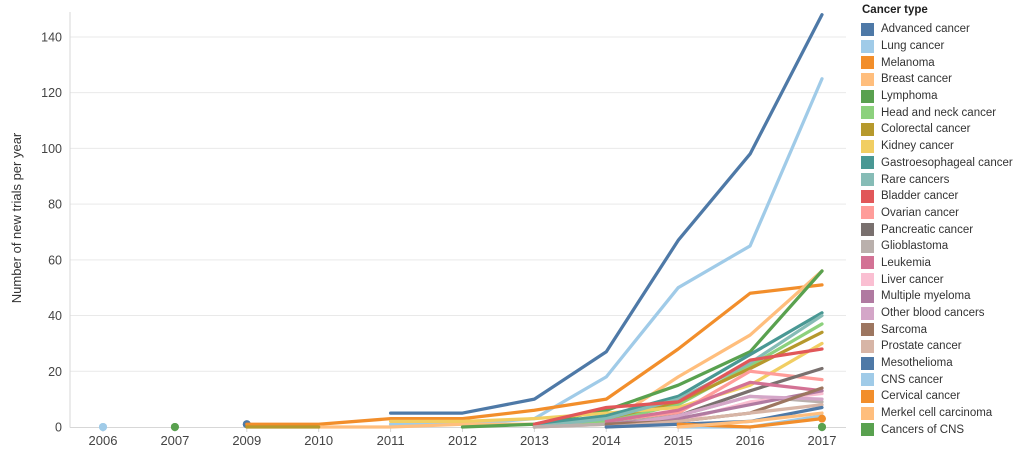 This screenshot has height=456, width=1024. Describe the element at coordinates (921, 346) in the screenshot. I see `legend-label: Prostate cancer` at that location.